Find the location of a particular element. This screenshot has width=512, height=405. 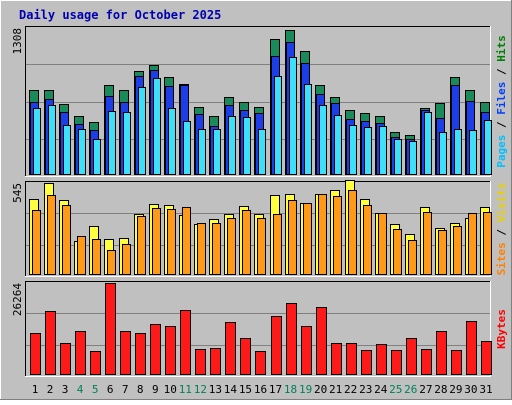

x-tick-label-day-25: 25 is located at coordinates (395, 389).